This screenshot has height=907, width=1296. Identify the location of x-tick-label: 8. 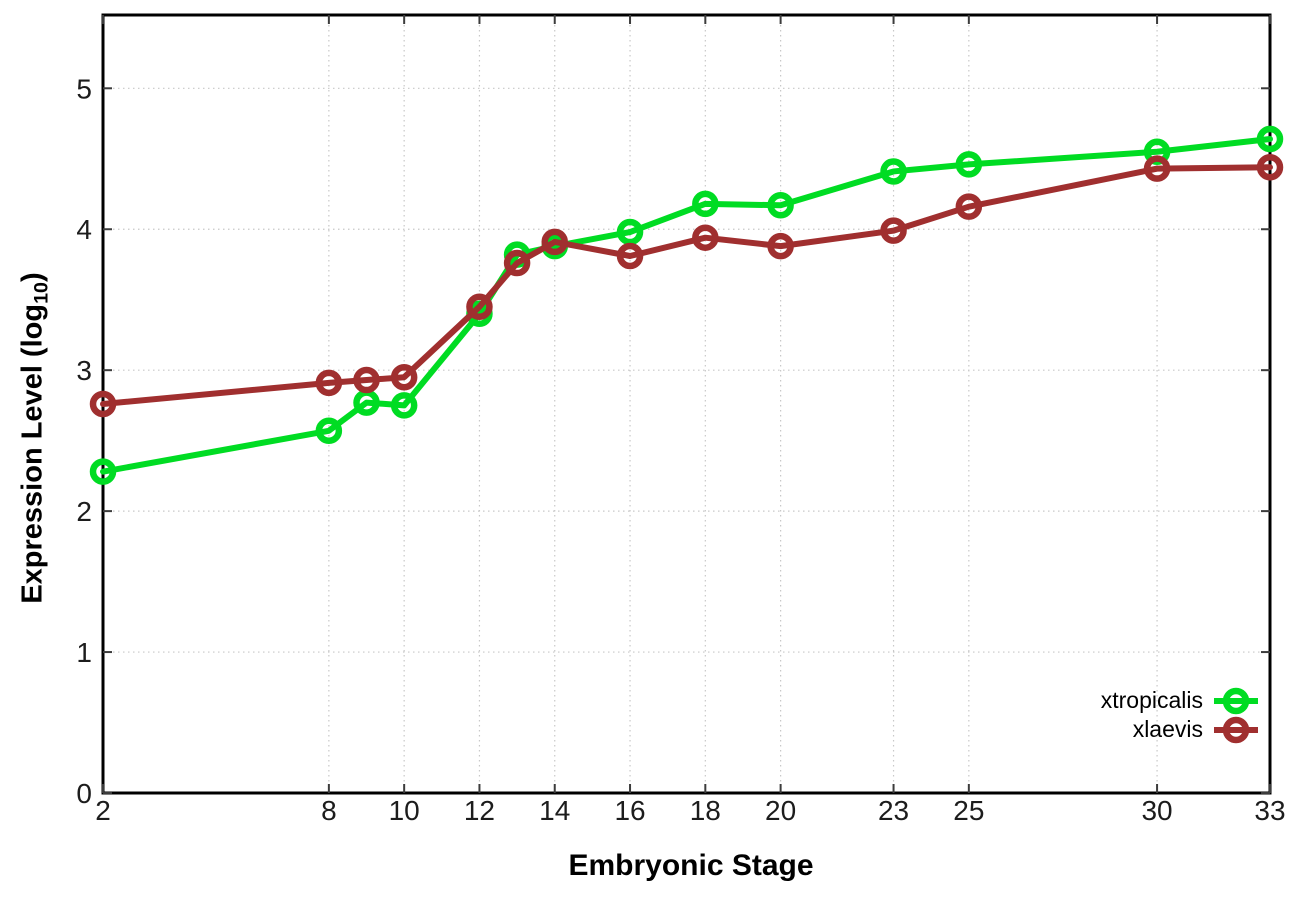
(329, 810).